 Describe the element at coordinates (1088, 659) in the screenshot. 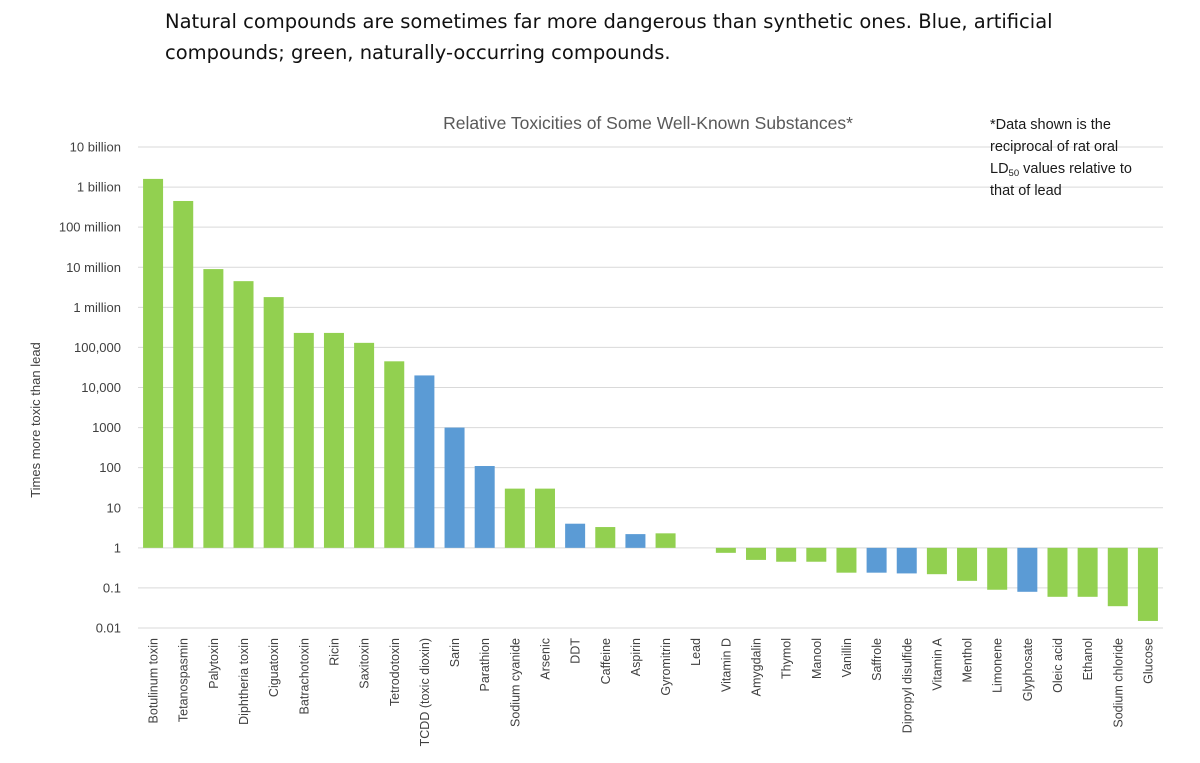

I see `x-tick-label: Ethanol` at that location.